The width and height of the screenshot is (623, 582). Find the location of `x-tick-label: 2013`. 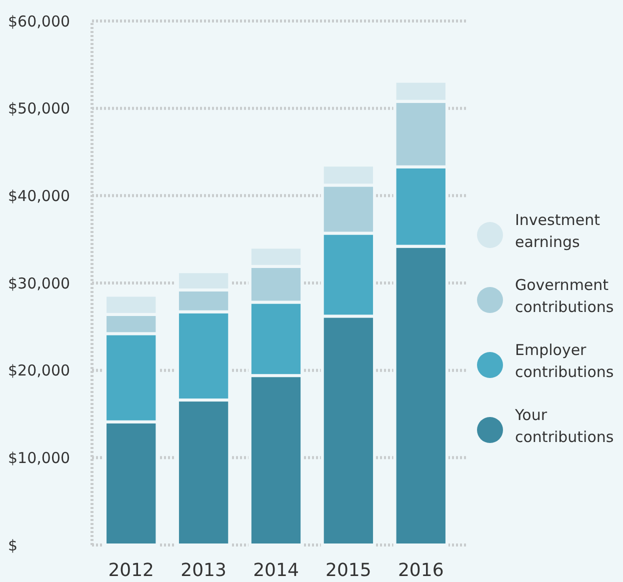

x-tick-label: 2013 is located at coordinates (203, 570).